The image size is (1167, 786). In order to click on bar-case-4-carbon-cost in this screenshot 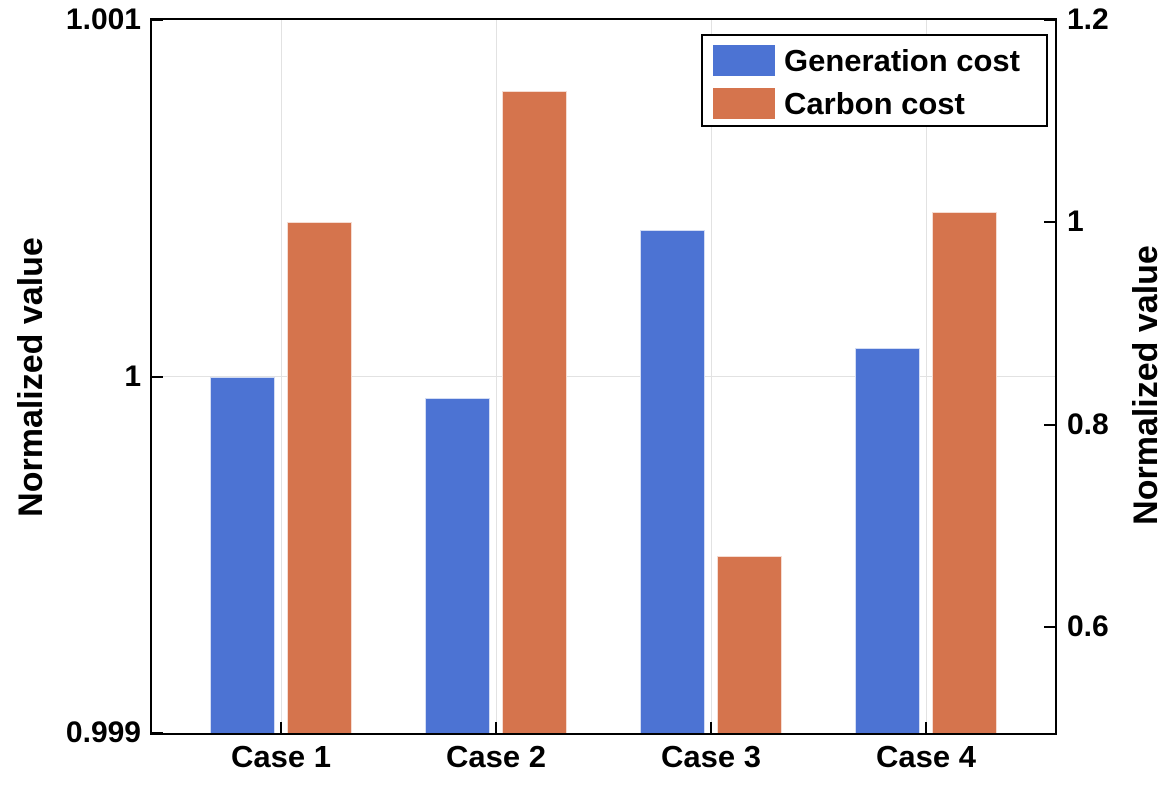, I will do `click(964, 472)`.